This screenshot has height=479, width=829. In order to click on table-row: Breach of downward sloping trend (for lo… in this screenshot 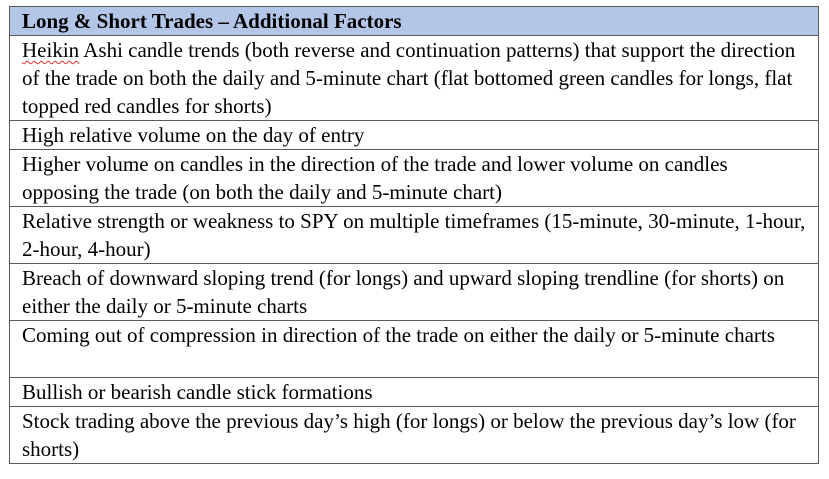, I will do `click(414, 292)`.